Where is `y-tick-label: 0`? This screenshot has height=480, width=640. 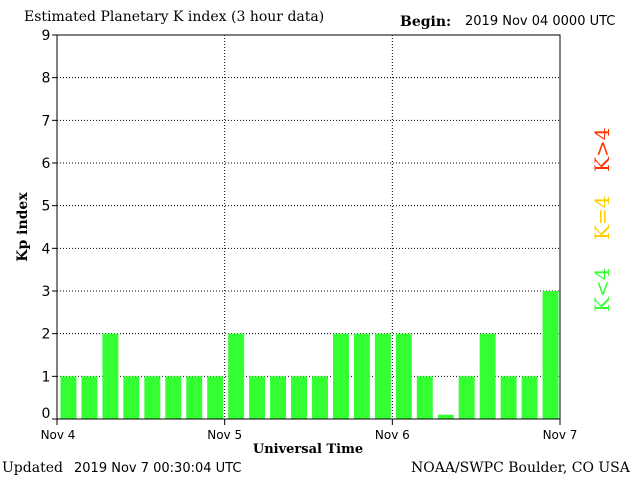 y-tick-label: 0 is located at coordinates (46, 414).